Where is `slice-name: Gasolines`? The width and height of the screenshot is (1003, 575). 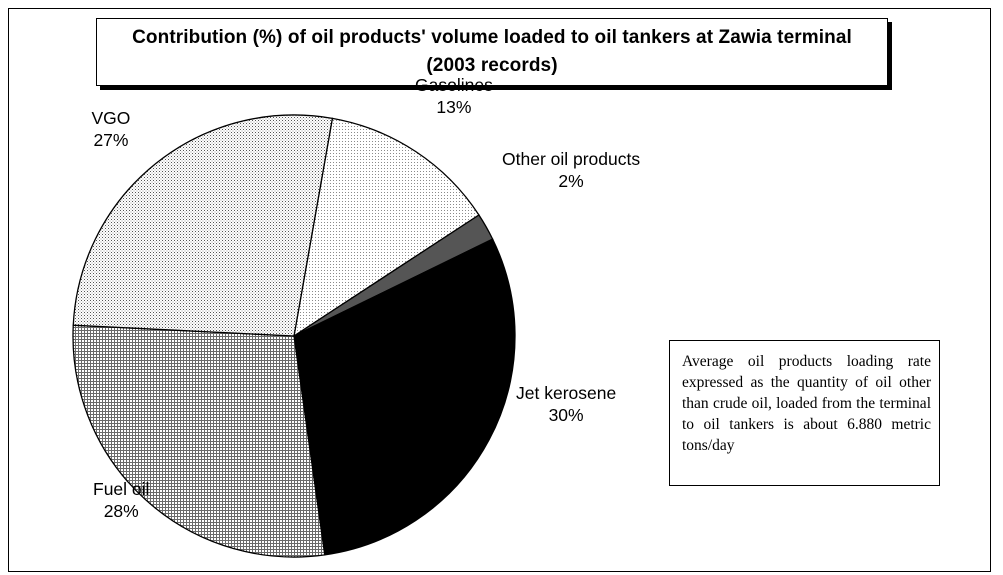 slice-name: Gasolines is located at coordinates (454, 85).